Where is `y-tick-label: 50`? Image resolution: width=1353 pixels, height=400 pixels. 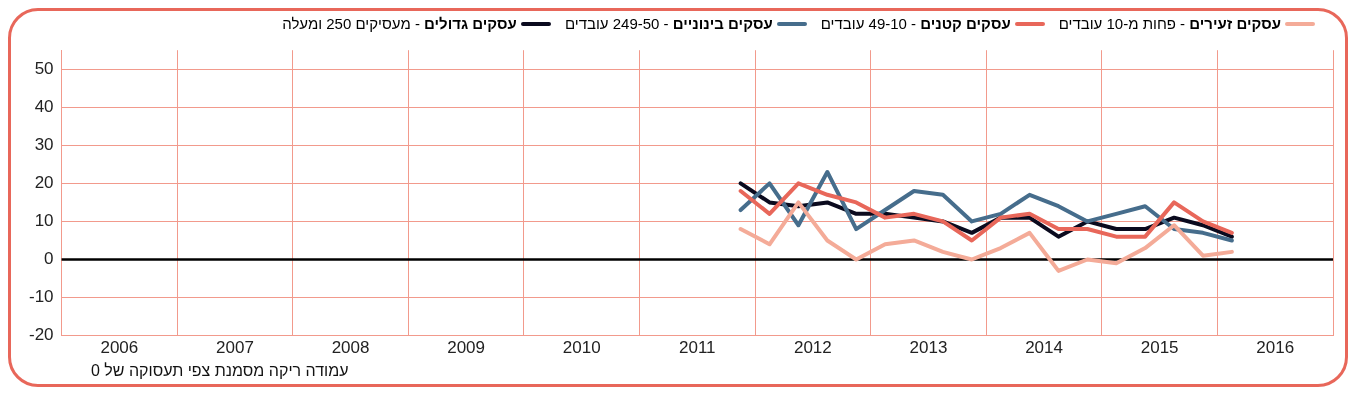
y-tick-label: 50 is located at coordinates (44, 68).